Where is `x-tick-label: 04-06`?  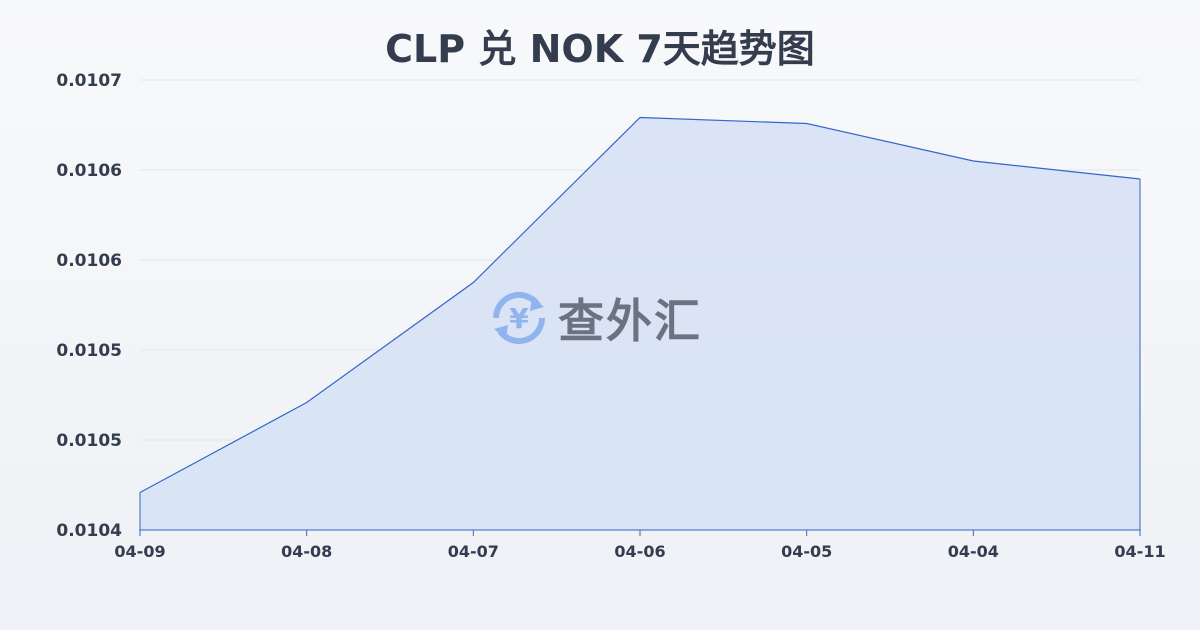
x-tick-label: 04-06 is located at coordinates (639, 551).